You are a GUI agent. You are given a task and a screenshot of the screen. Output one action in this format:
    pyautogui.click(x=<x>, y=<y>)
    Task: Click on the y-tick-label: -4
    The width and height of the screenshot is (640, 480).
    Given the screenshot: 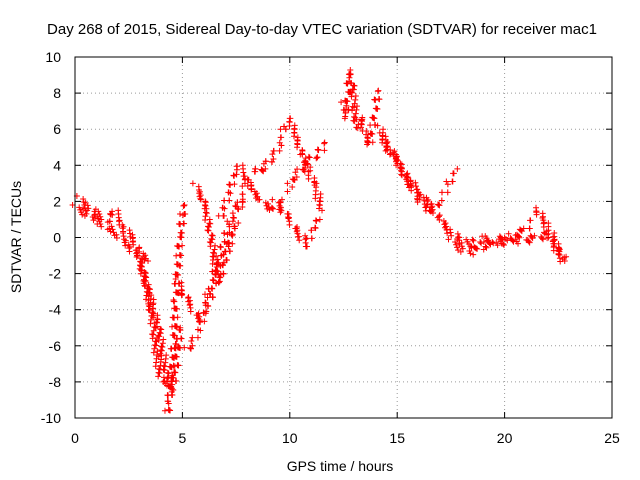 What is the action you would take?
    pyautogui.click(x=55, y=310)
    